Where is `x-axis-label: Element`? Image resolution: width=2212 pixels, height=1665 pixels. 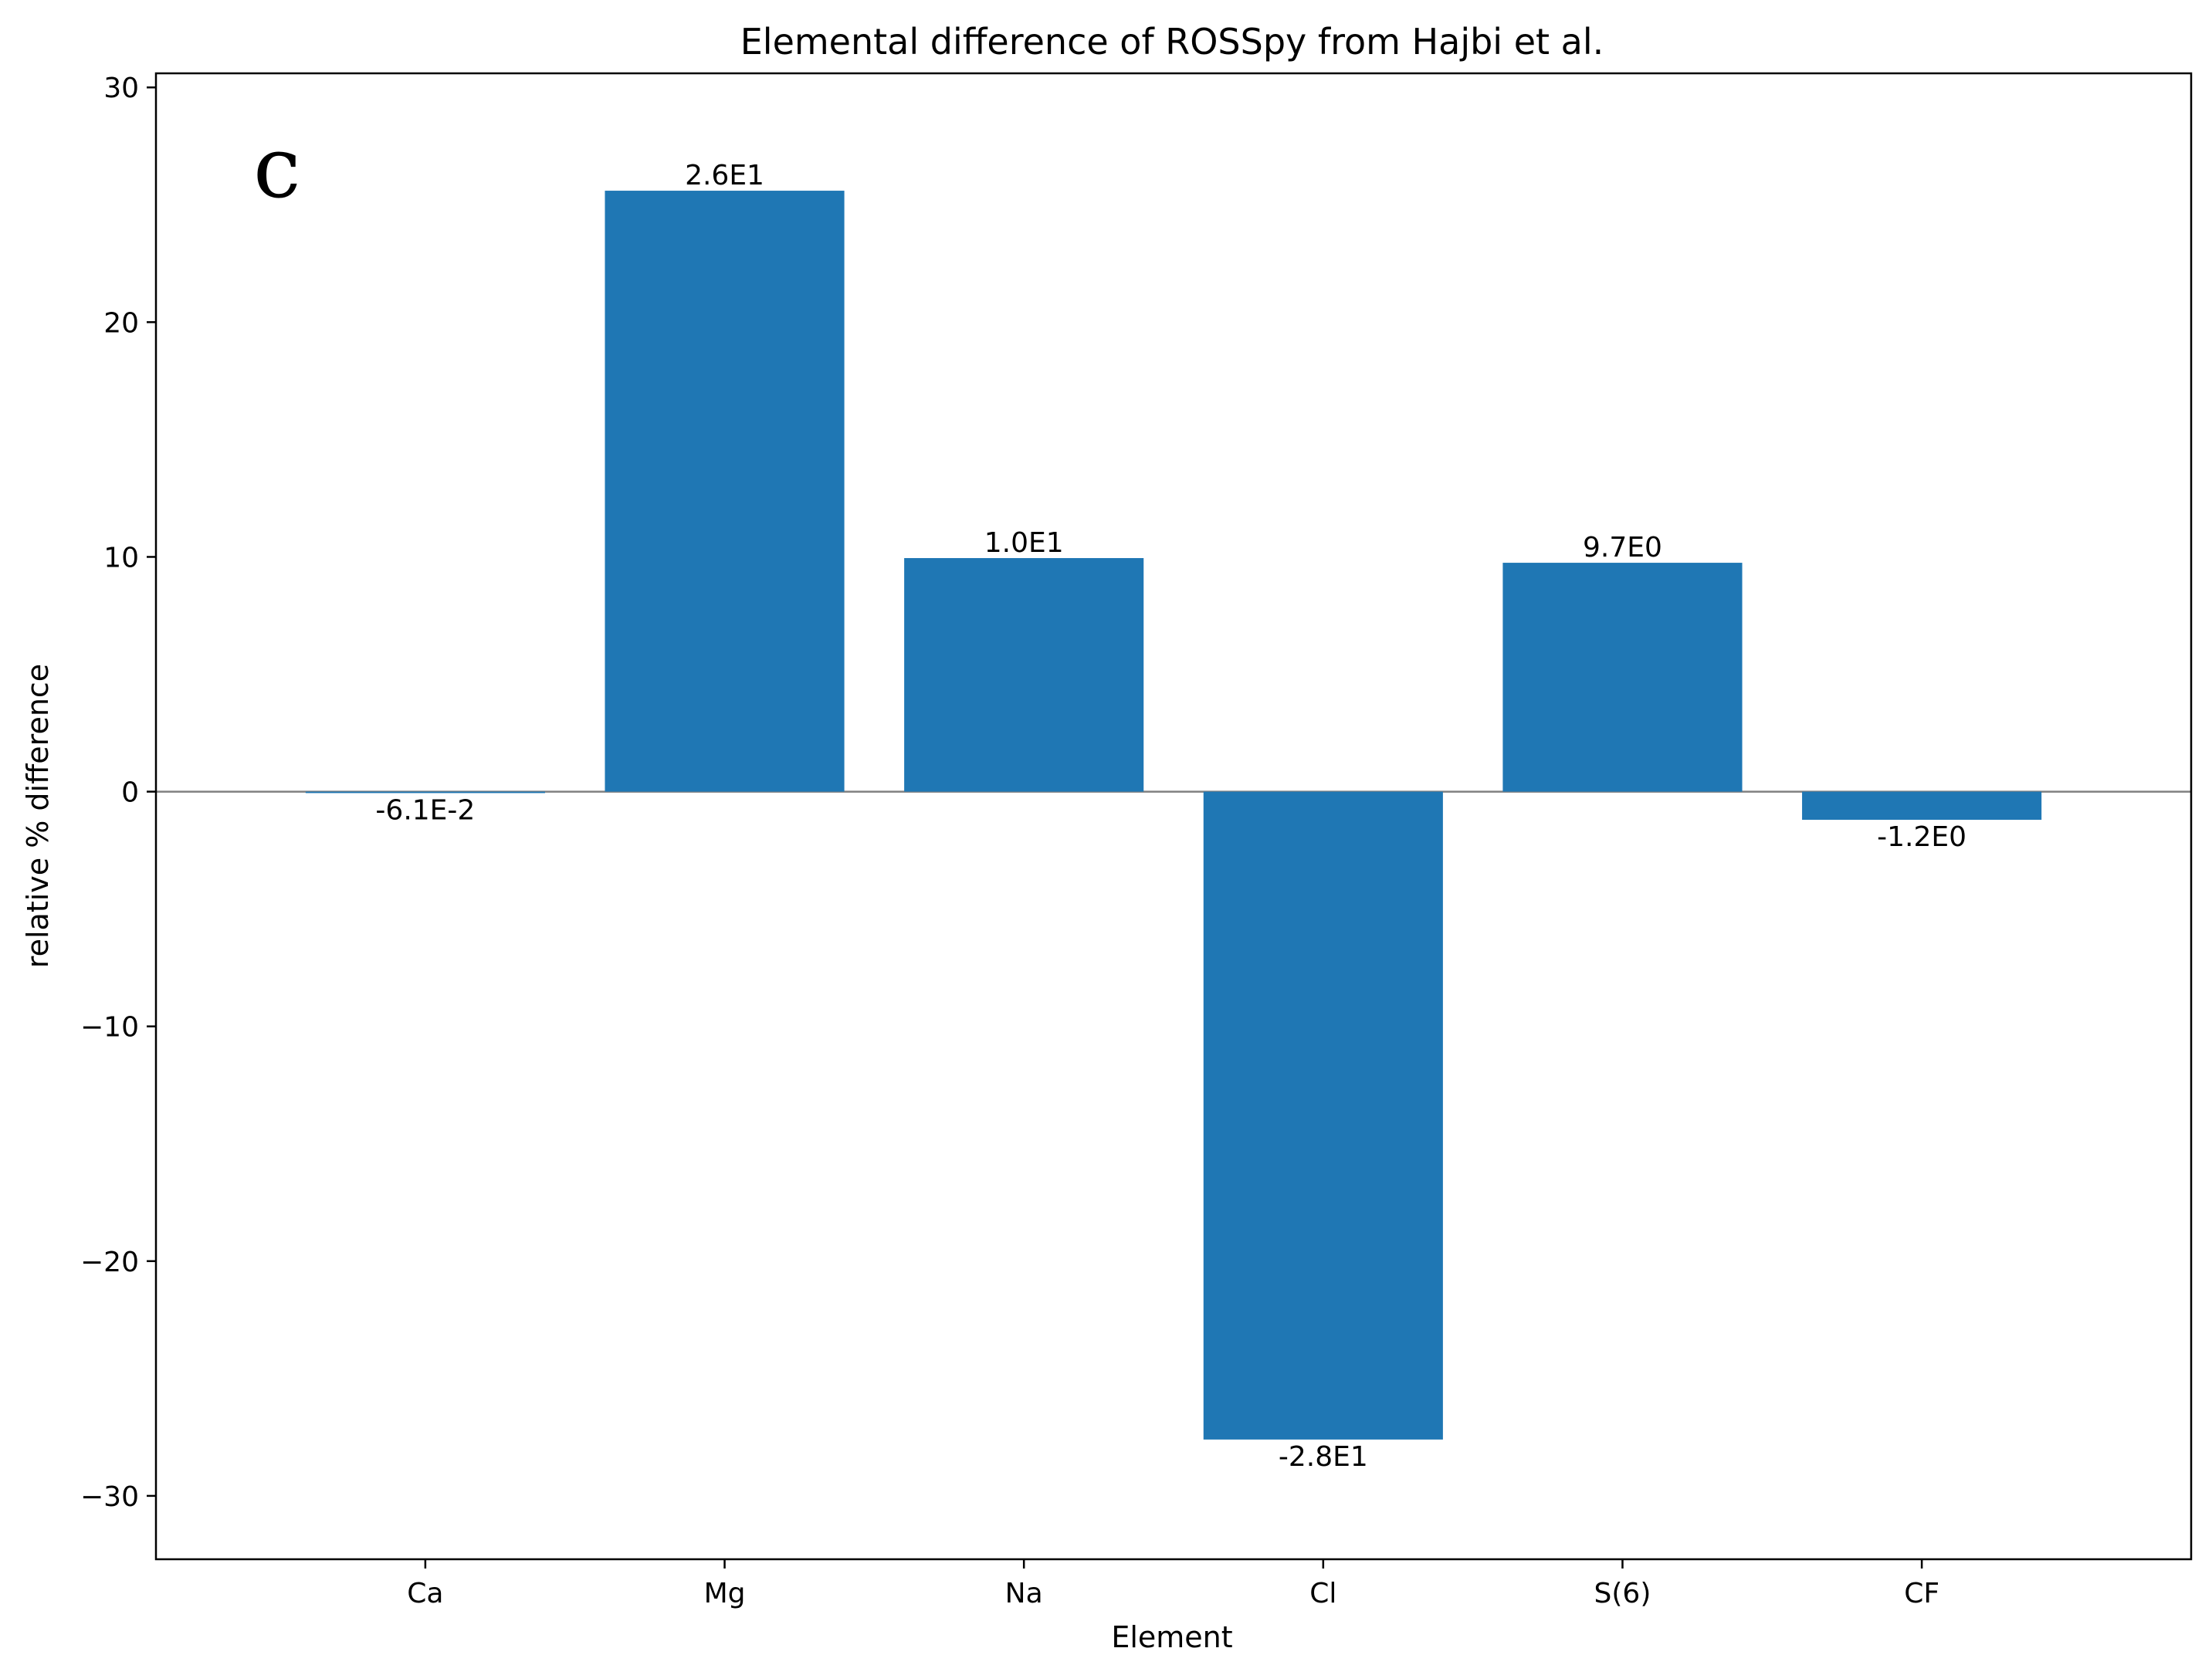
x-axis-label: Element is located at coordinates (1171, 1637).